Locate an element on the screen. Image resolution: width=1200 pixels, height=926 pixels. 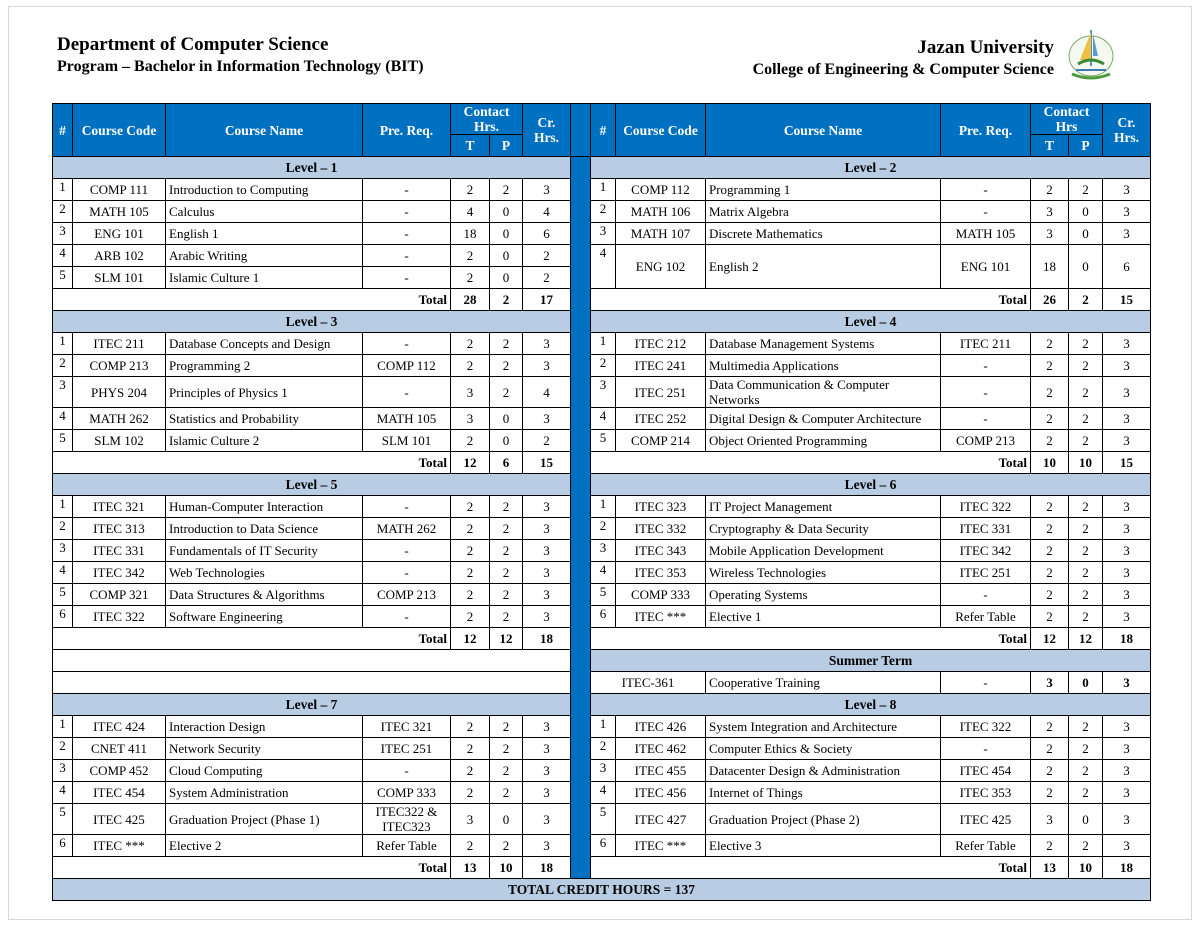
department-title: Department of Computer Science is located at coordinates (193, 44).